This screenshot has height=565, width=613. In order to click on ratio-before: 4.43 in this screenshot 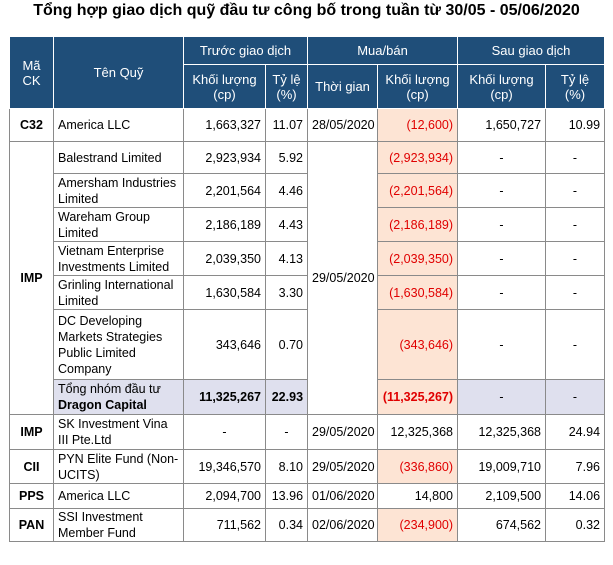, I will do `click(286, 224)`.